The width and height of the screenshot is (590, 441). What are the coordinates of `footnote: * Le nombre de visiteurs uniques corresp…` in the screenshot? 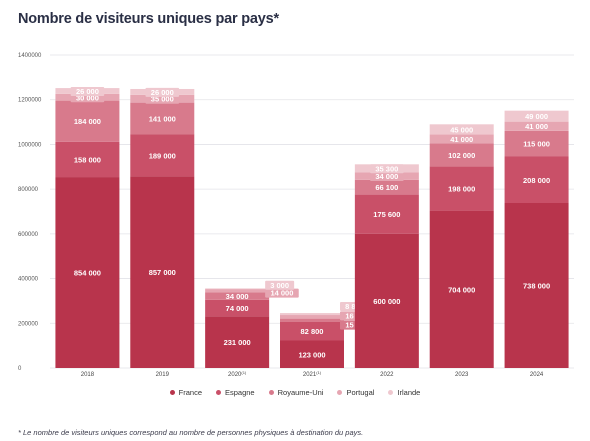 It's located at (191, 432).